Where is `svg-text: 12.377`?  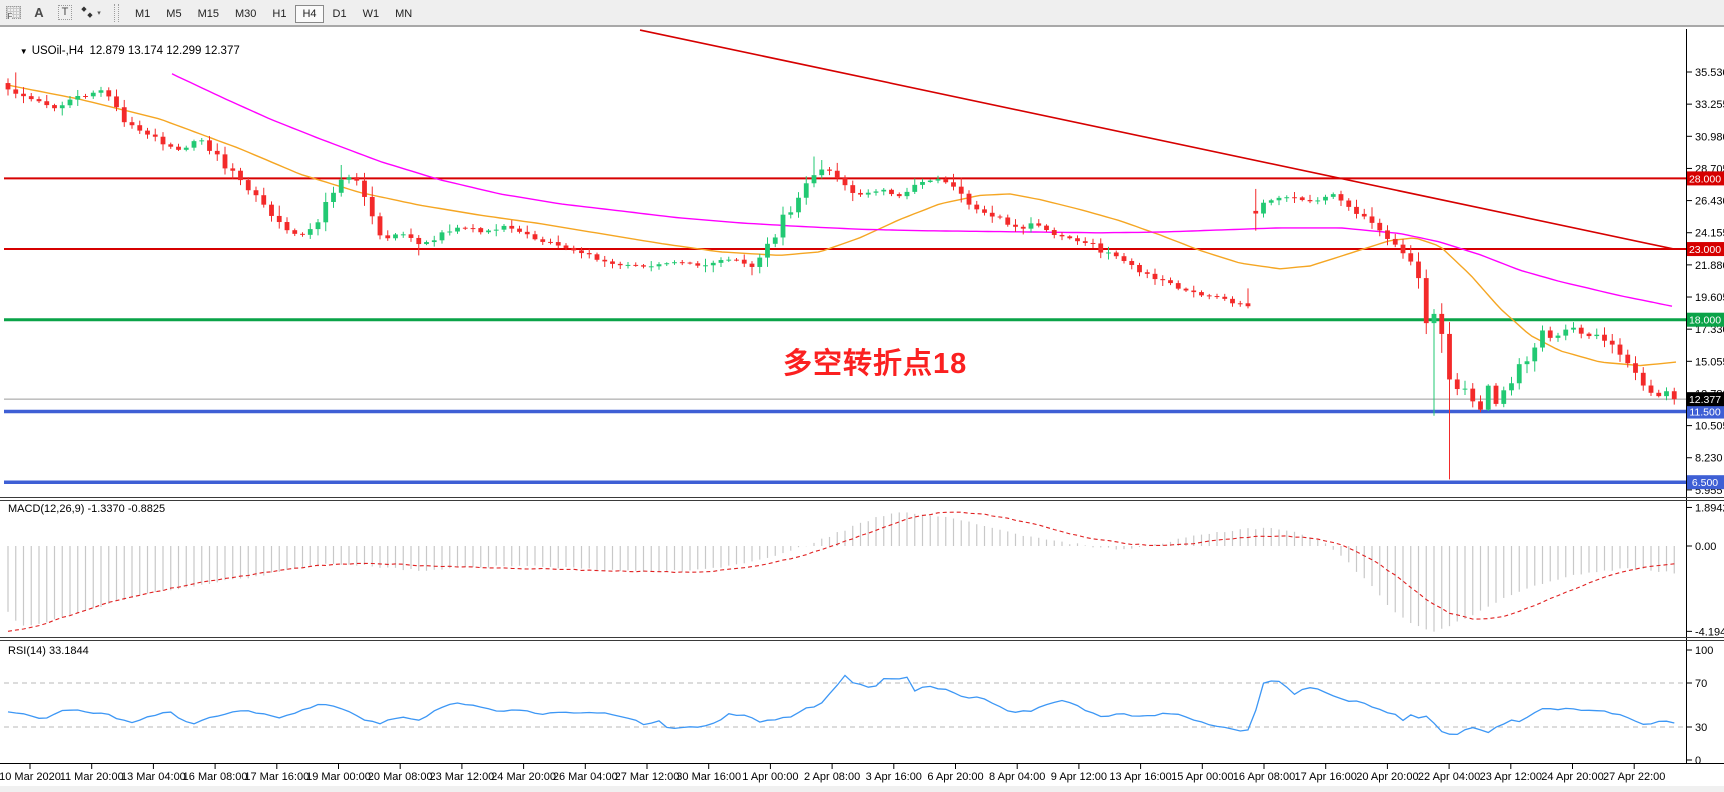 svg-text: 12.377 is located at coordinates (1705, 400).